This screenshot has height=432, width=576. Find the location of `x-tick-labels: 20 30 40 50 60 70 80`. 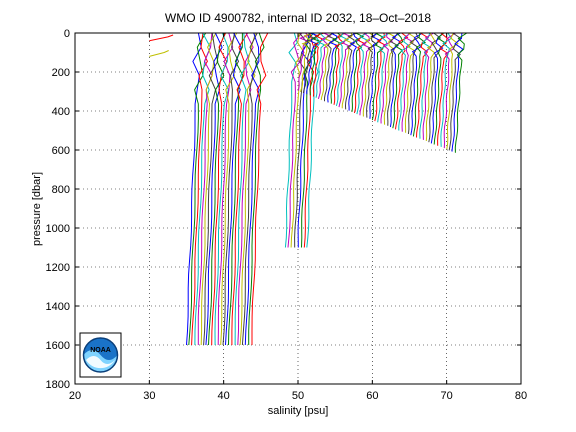

x-tick-labels: 20 30 40 50 60 70 80 is located at coordinates (298, 396).